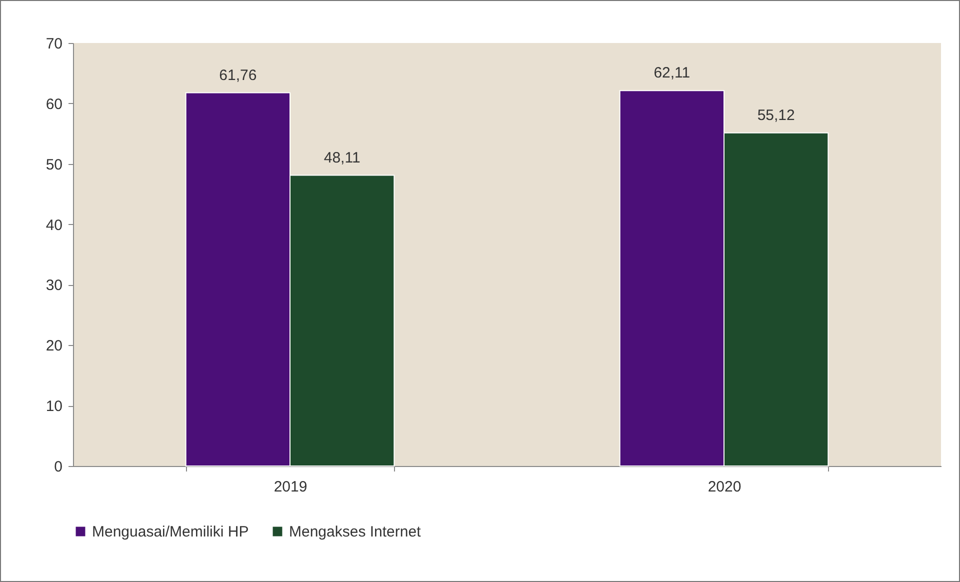 This screenshot has width=960, height=582. What do you see at coordinates (54, 346) in the screenshot?
I see `y-tick-label: 20` at bounding box center [54, 346].